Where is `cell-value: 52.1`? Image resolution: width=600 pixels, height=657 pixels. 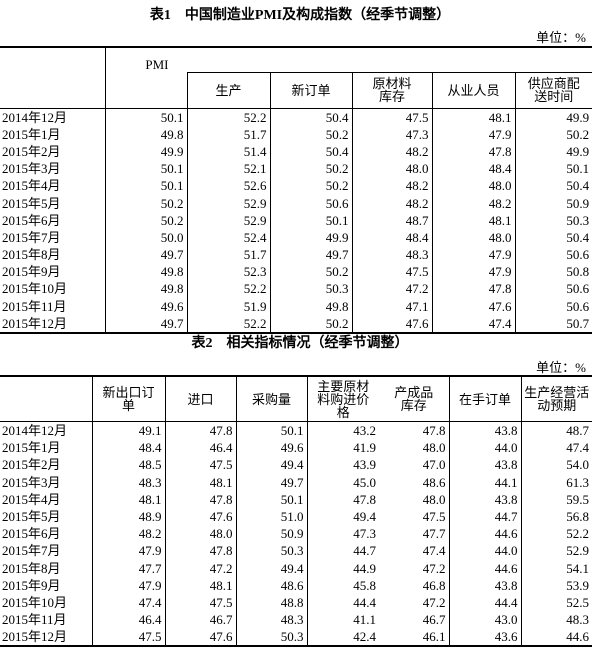
cell-value: 52.1 is located at coordinates (228, 169).